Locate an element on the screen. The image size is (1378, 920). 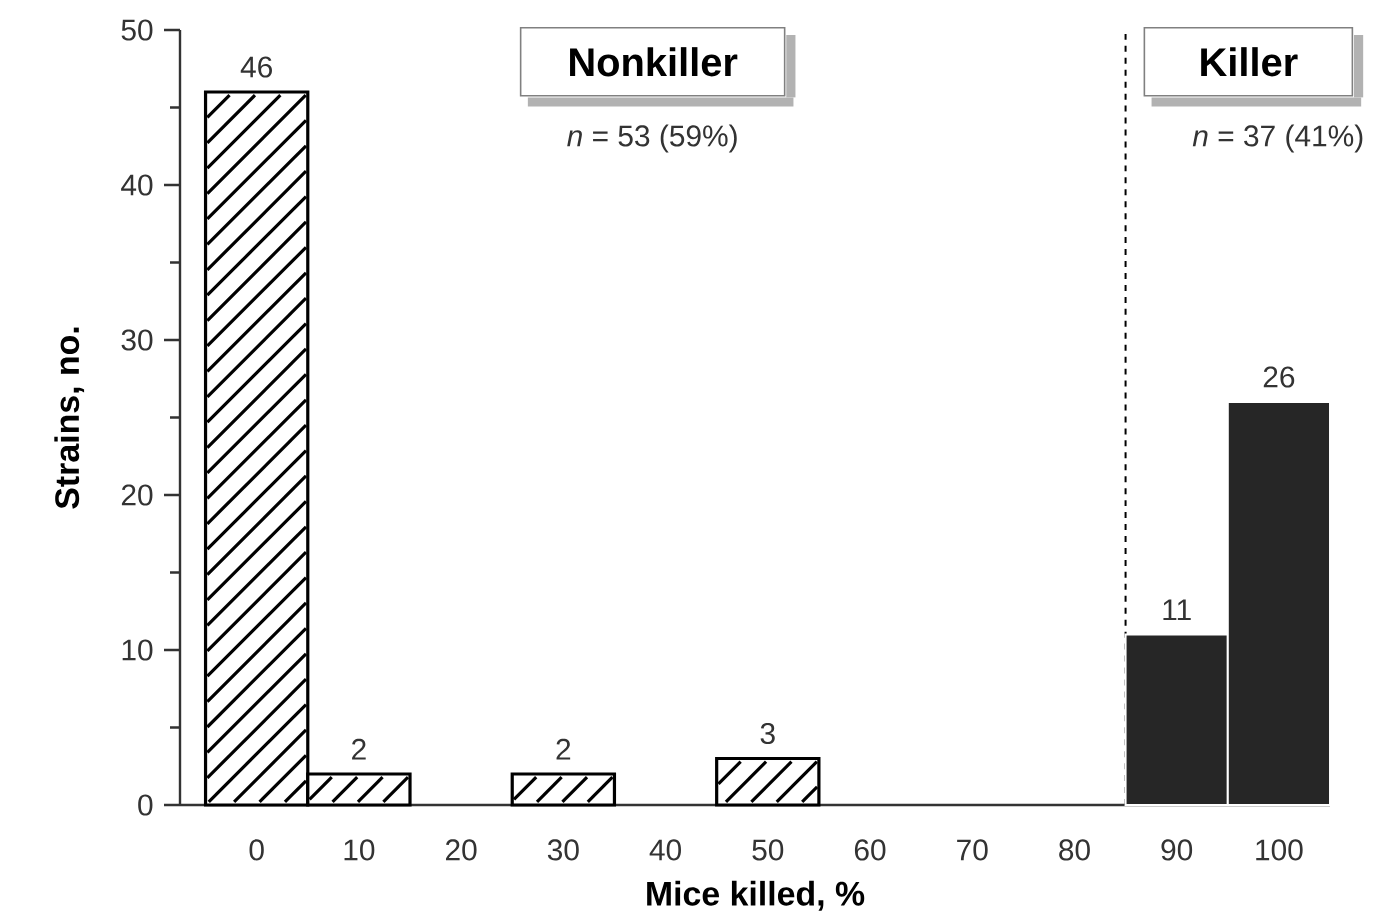
data-label: 46 is located at coordinates (256, 67).